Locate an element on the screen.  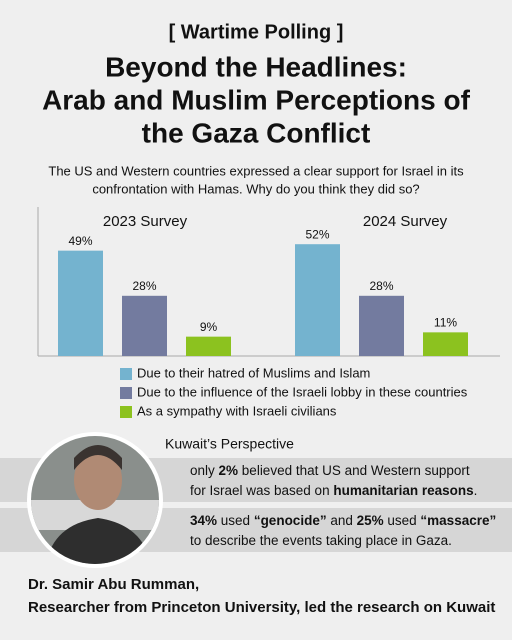
legend-label: Due to their hatred of Muslims and Islam is located at coordinates (253, 372).